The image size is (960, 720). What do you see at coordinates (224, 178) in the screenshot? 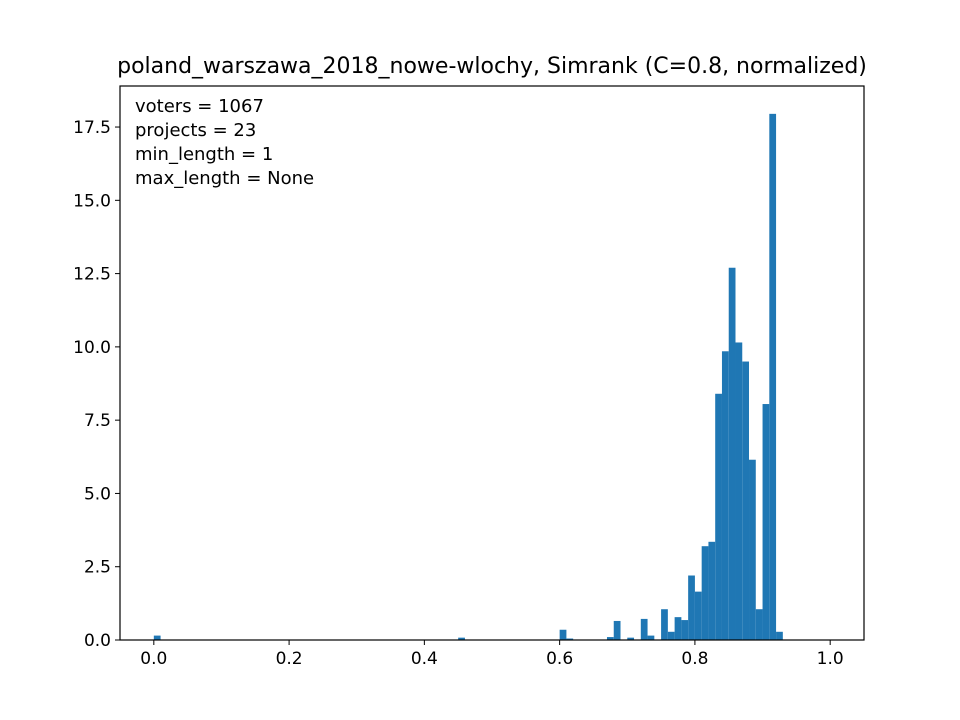
I see `annotation-max-length: max_length = None` at bounding box center [224, 178].